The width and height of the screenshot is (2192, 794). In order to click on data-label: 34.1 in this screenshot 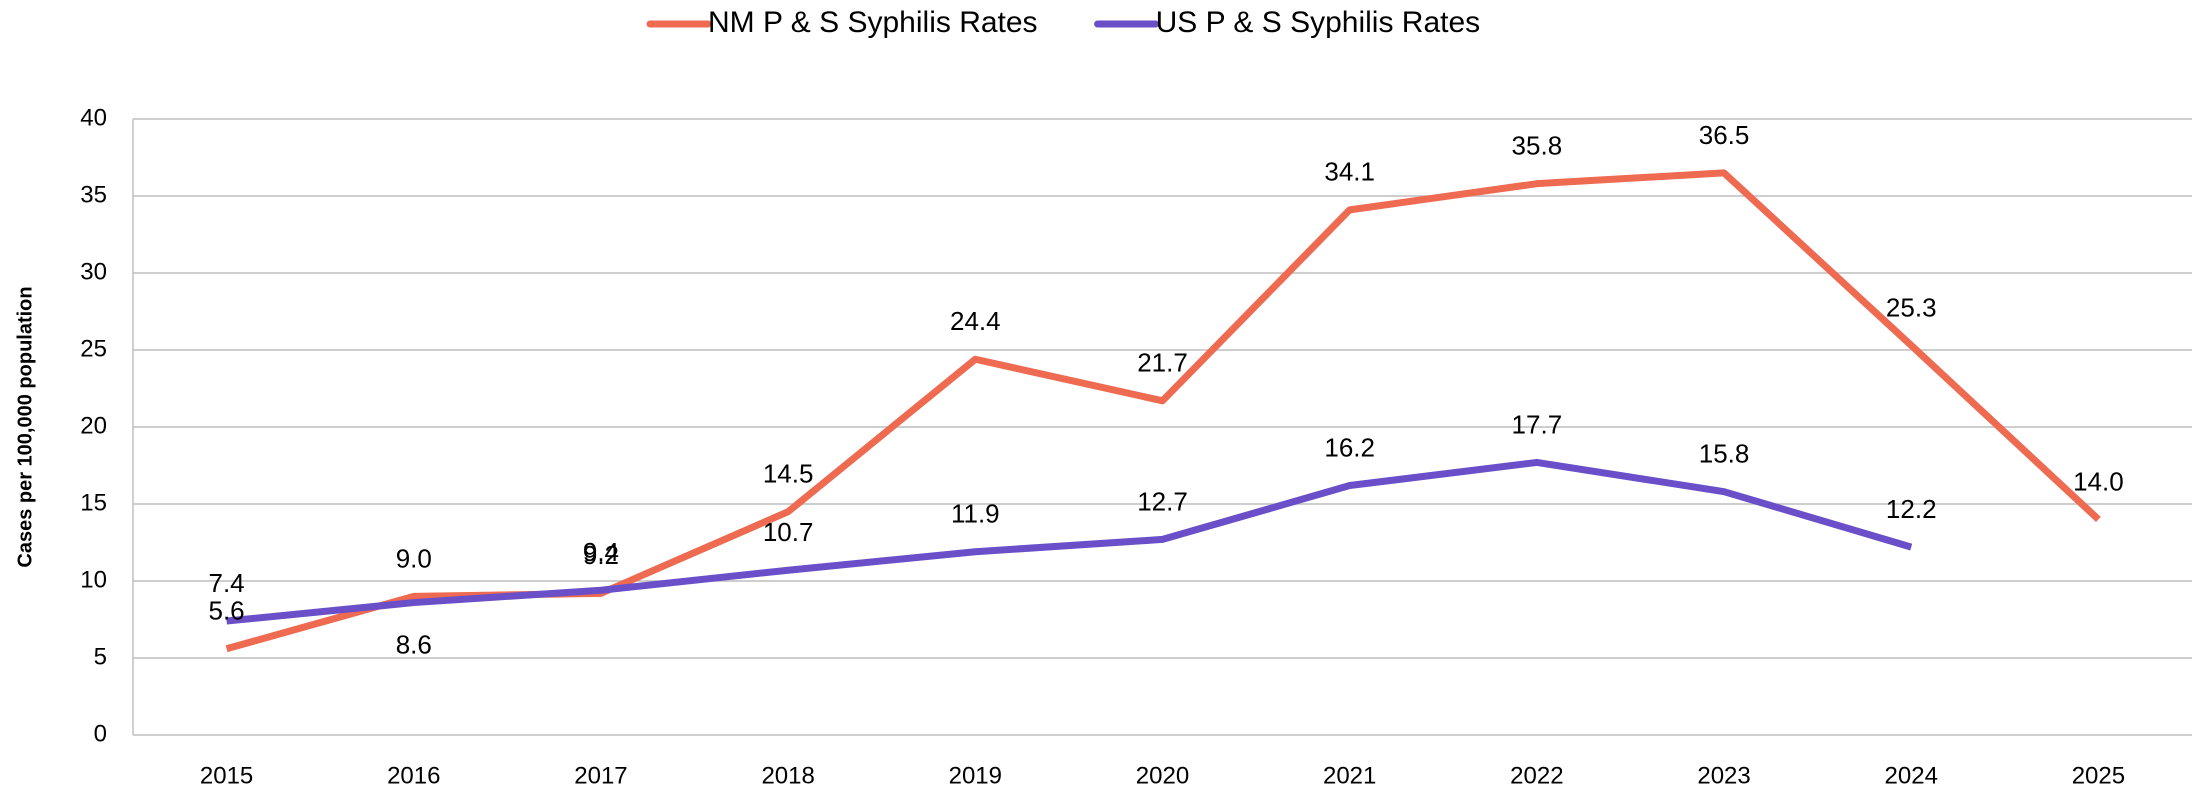, I will do `click(1349, 172)`.